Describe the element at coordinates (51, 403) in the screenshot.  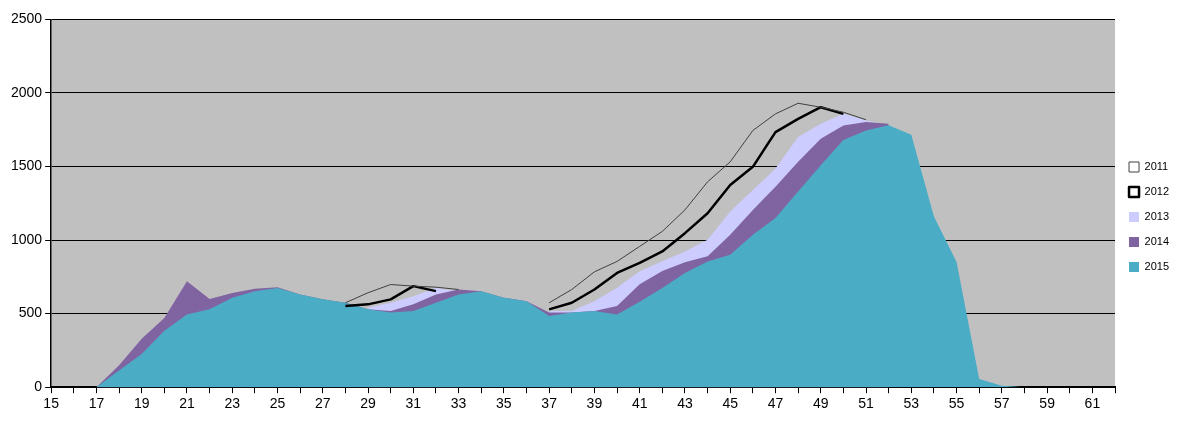
I see `x-tick-label: 15` at that location.